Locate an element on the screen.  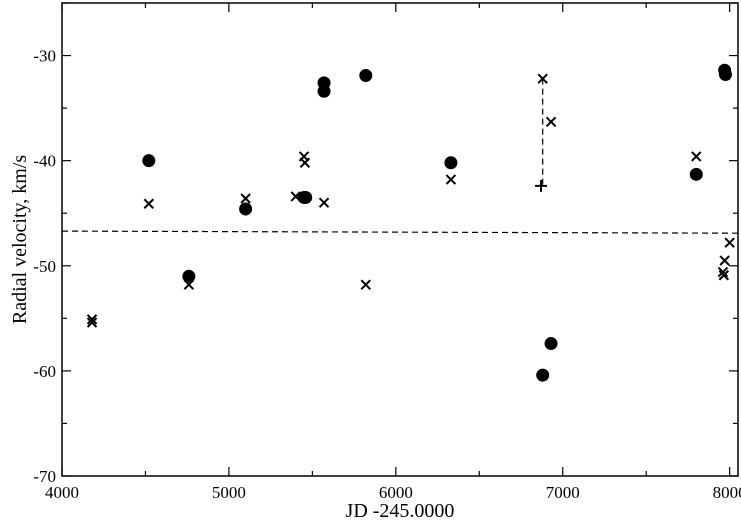
x-tick-label: 8000 is located at coordinates (727, 492).